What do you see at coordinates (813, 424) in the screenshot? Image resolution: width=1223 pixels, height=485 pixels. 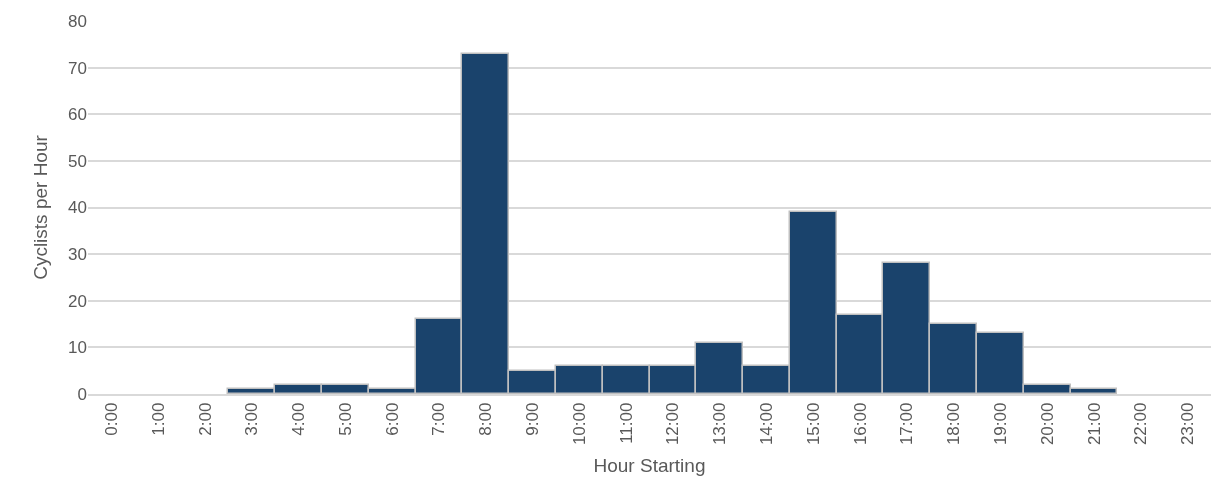 I see `x-tick-label: 15:00` at bounding box center [813, 424].